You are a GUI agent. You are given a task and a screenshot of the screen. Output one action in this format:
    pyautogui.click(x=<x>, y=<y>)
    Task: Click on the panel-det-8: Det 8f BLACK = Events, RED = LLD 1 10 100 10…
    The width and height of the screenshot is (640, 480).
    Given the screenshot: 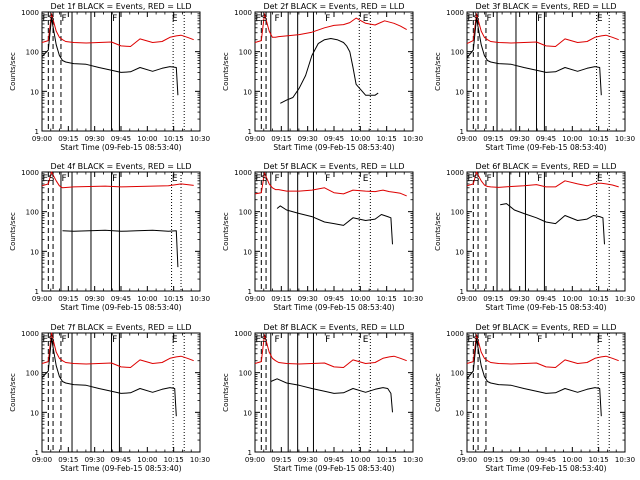 What is the action you would take?
    pyautogui.click(x=322, y=398)
    